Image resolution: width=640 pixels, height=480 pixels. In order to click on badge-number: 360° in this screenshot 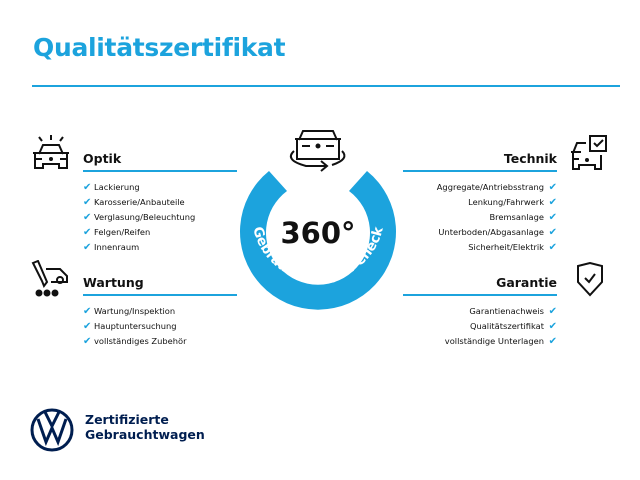, I will do `click(317, 233)`.